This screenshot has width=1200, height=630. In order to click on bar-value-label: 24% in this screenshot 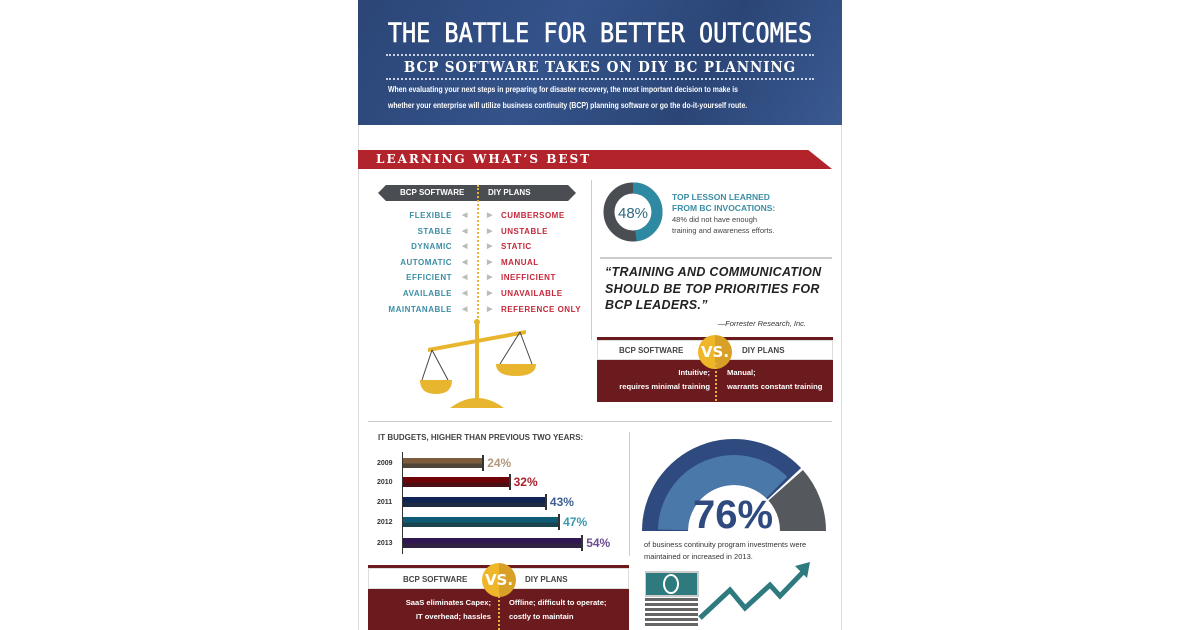, I will do `click(499, 463)`.